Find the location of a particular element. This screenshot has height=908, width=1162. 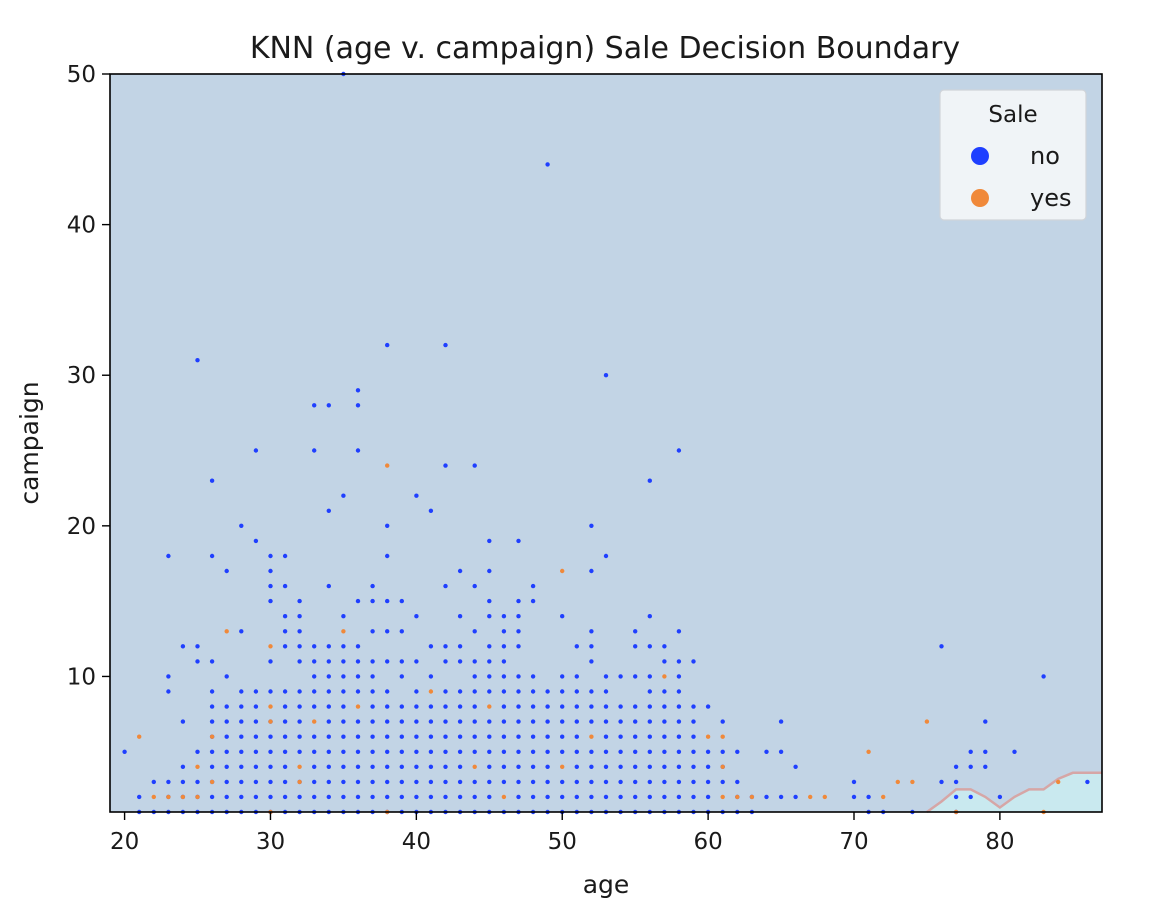

y-tick-label: 40 is located at coordinates (81, 226).